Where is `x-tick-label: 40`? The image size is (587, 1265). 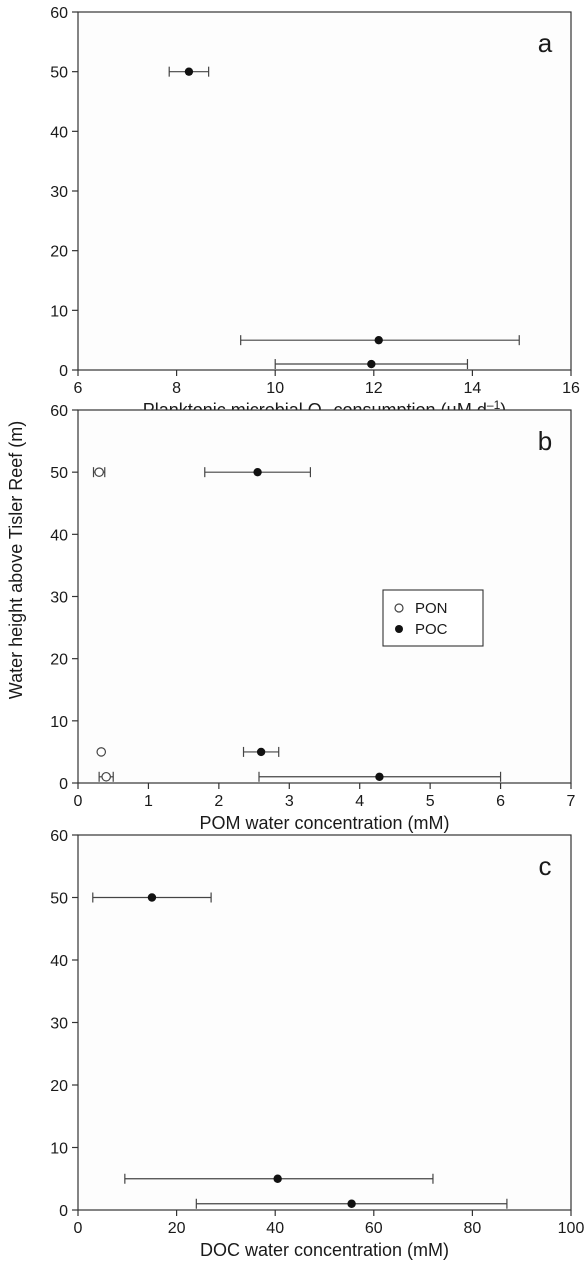
x-tick-label: 40 is located at coordinates (275, 1228).